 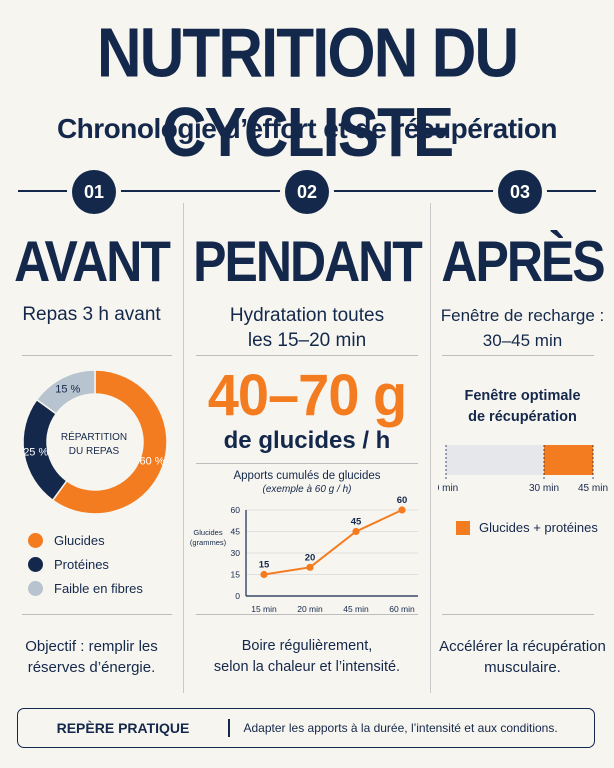 I want to click on donut-chart: RÉPARTITION DU REPAS 60 % 25 % 15 %, so click(x=95, y=442).